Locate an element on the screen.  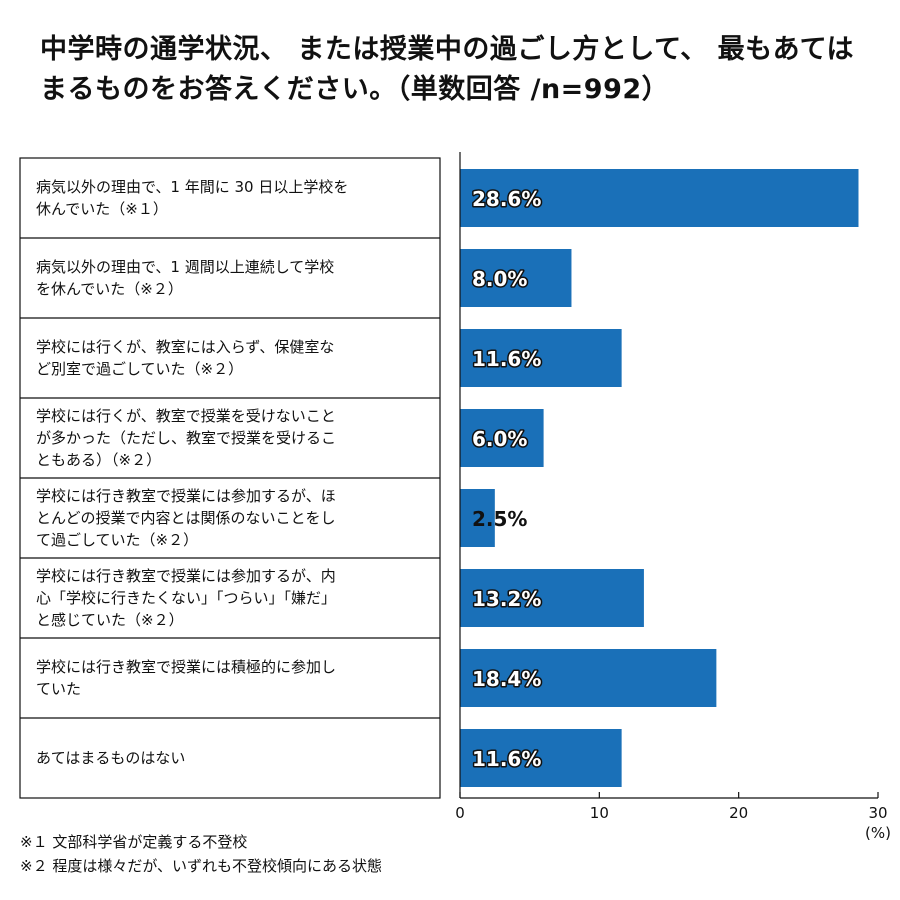
bar-value-label: 6.0% is located at coordinates (499, 439).